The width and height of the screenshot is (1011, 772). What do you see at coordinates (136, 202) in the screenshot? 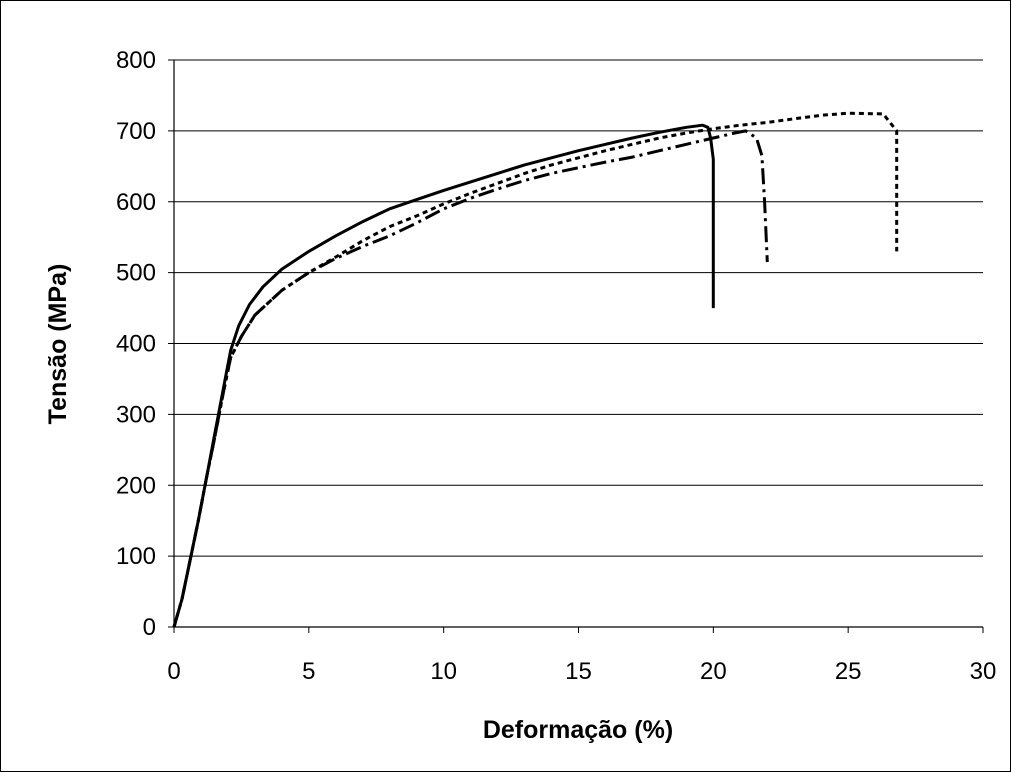
I see `y-tick-label: 600` at bounding box center [136, 202].